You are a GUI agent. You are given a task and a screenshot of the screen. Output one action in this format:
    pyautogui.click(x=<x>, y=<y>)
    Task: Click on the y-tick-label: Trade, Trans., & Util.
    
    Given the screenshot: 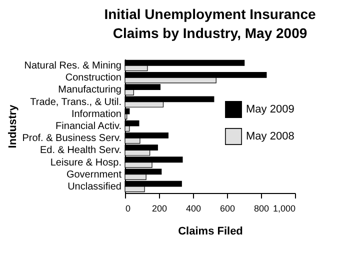 What is the action you would take?
    pyautogui.click(x=76, y=102)
    